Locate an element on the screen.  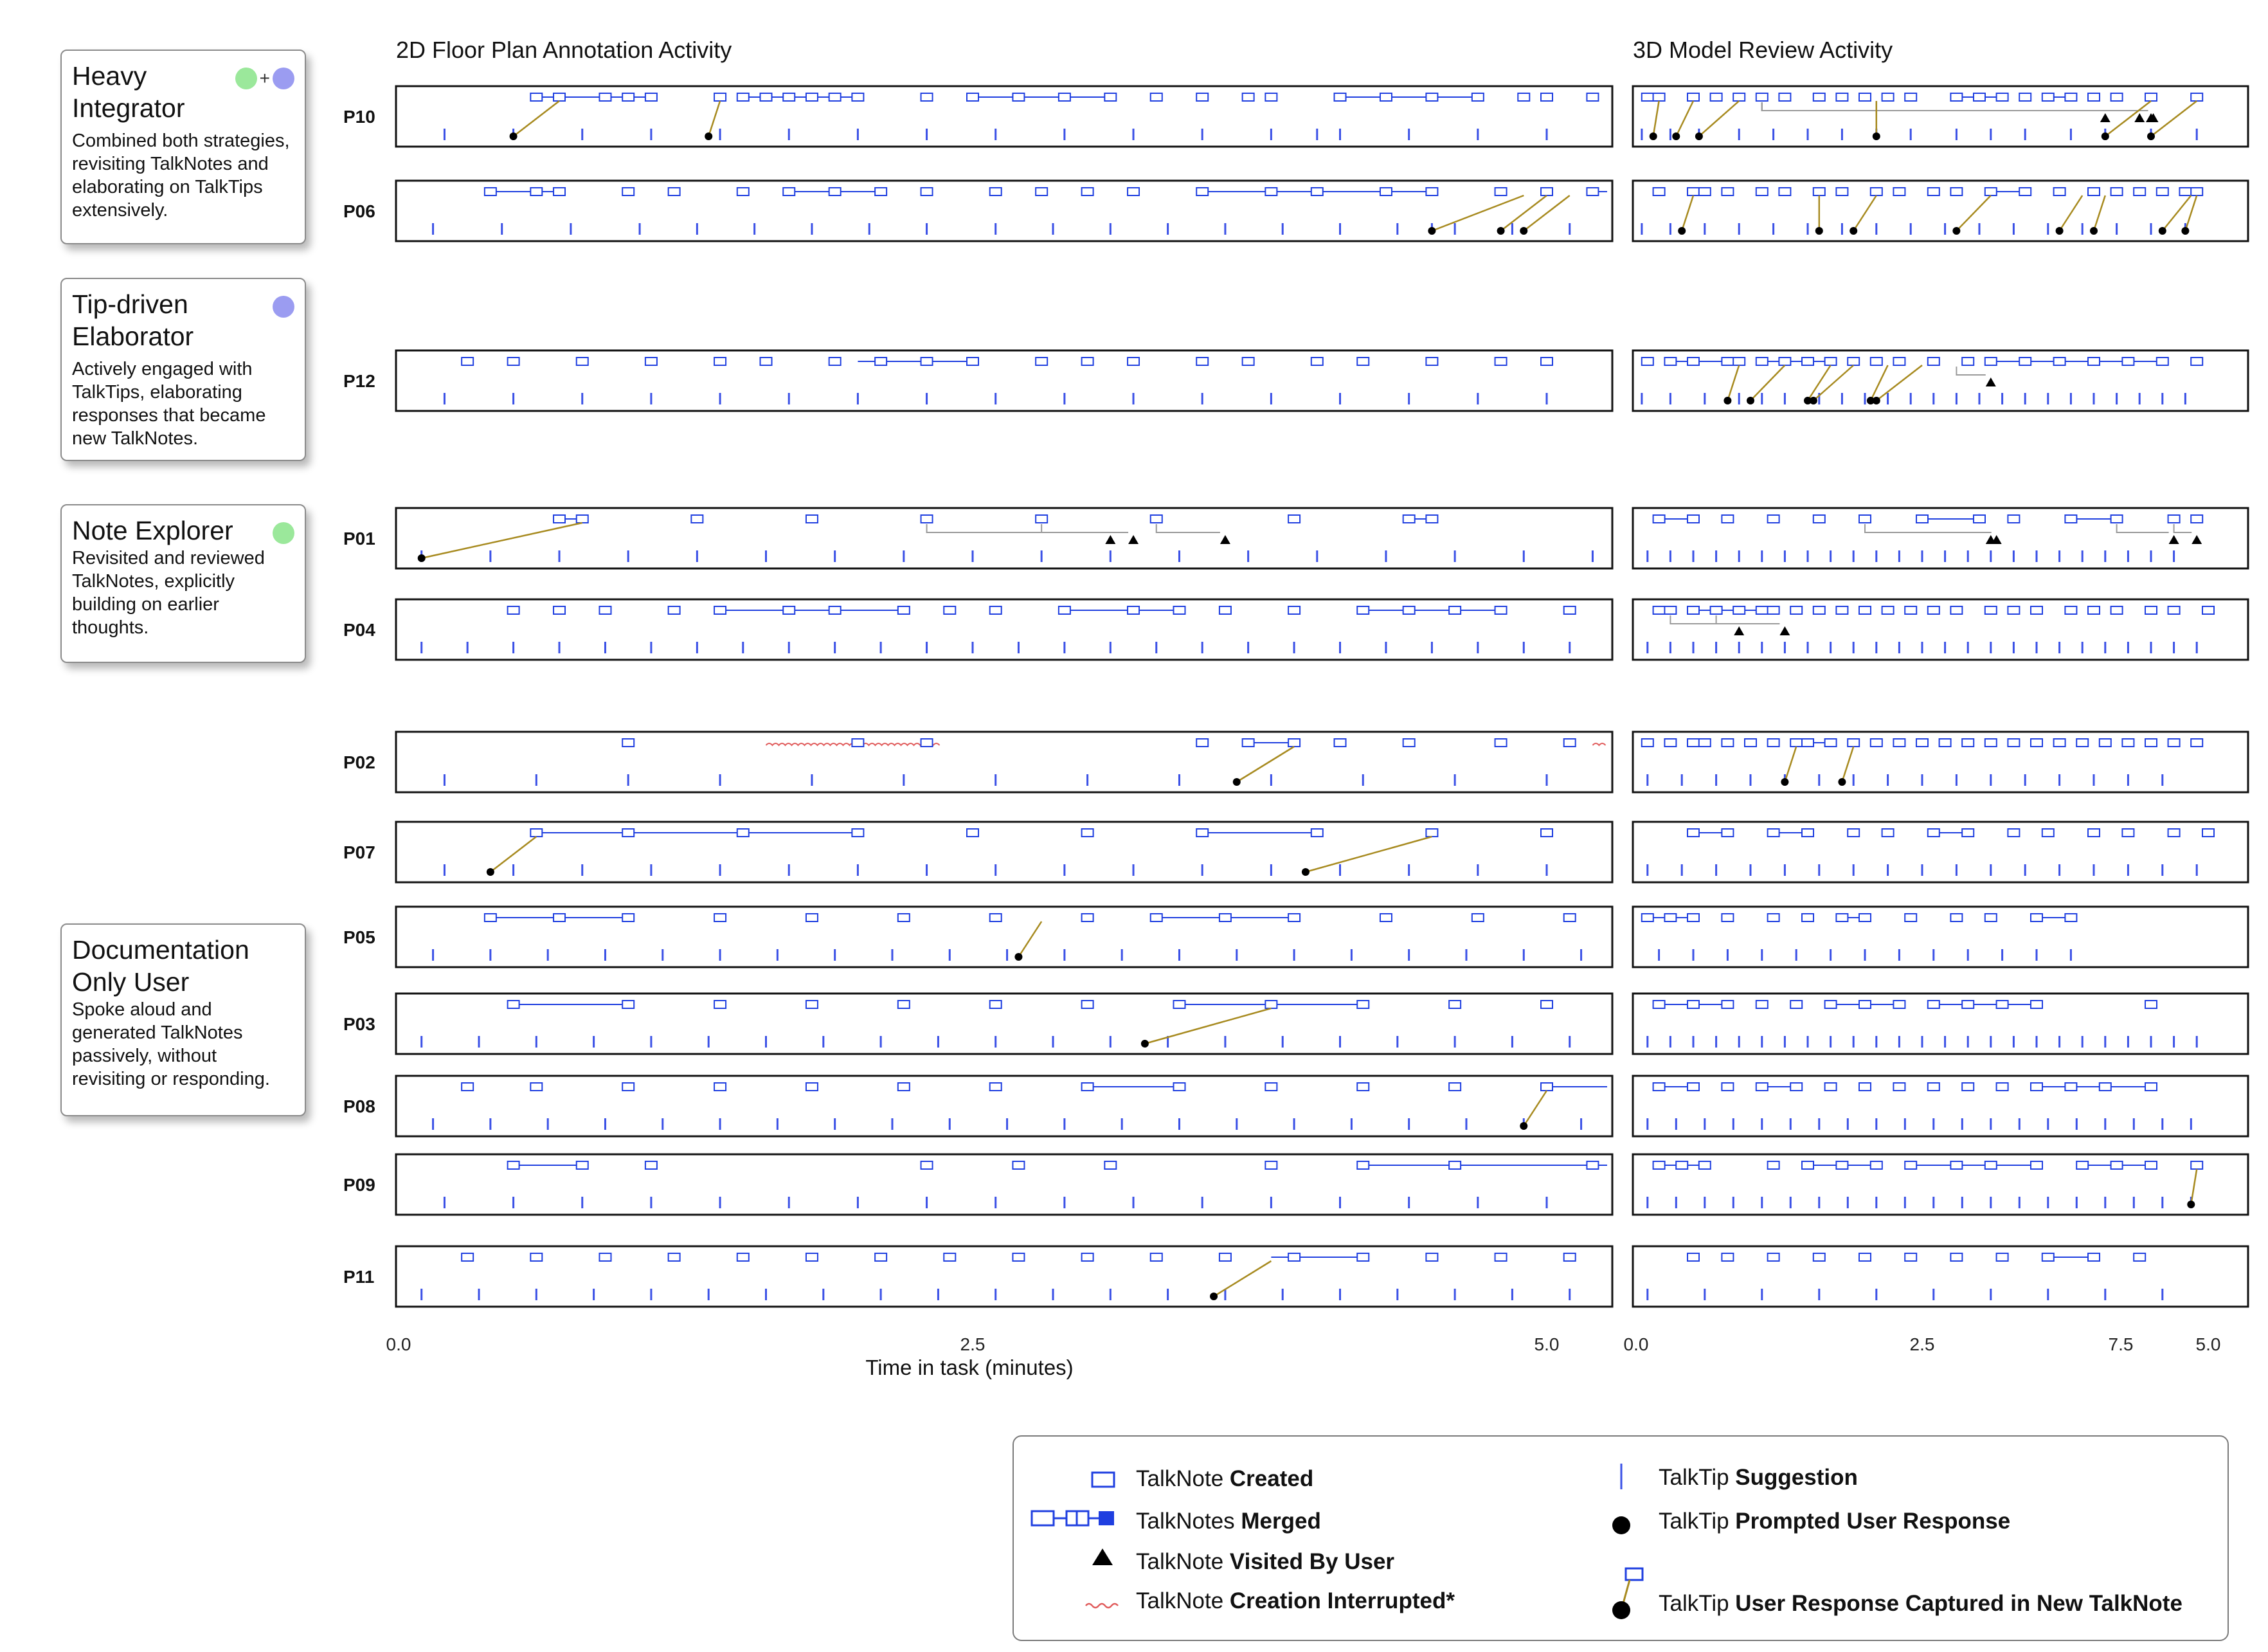
legend-note-created: TalkNote Created is located at coordinates (1225, 1478).